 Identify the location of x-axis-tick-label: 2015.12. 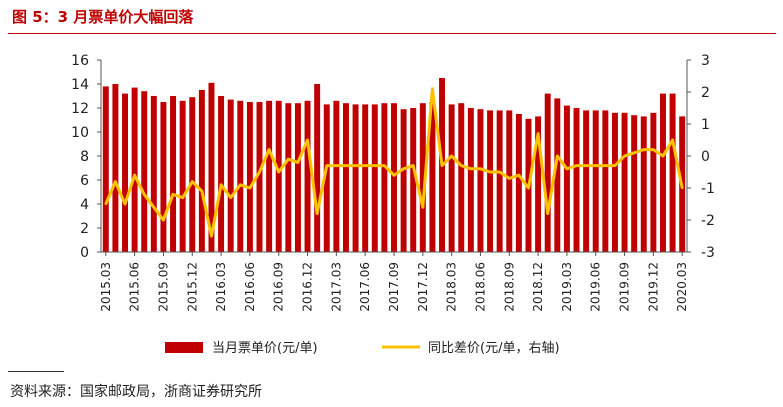
(192, 287).